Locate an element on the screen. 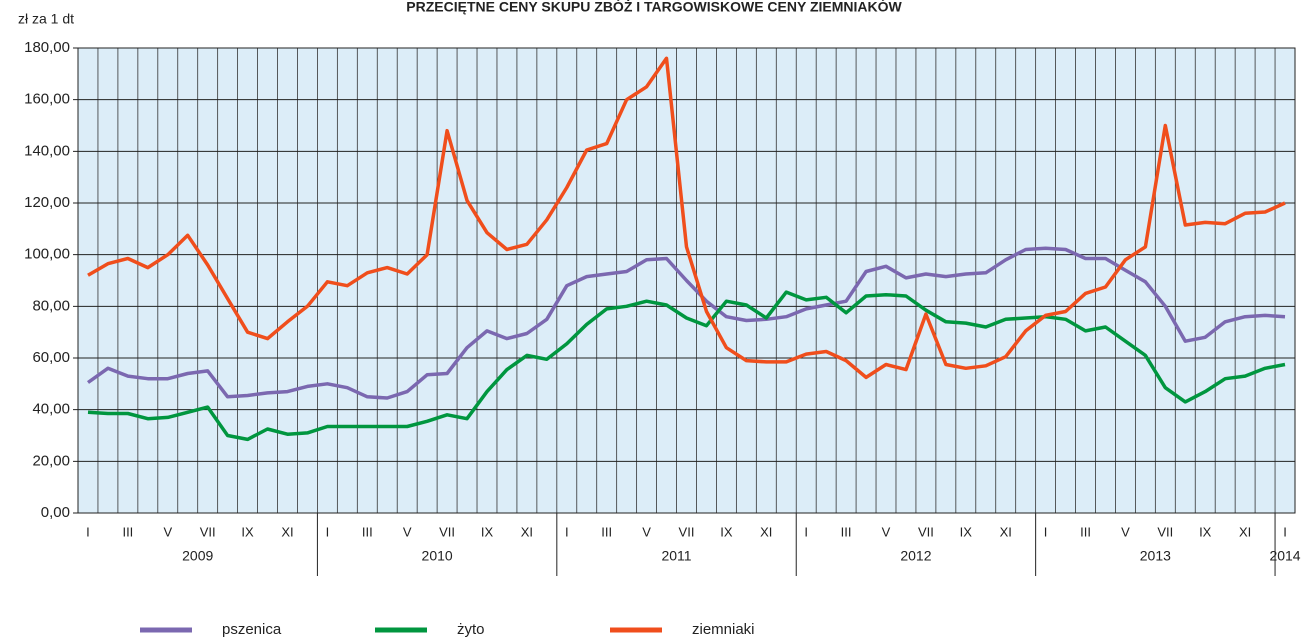  y-tick-label: 0,00 is located at coordinates (55, 512).